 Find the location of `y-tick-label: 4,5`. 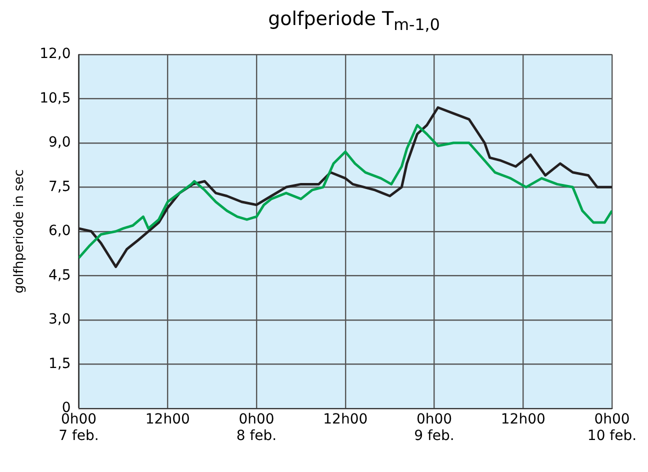

y-tick-label: 4,5 is located at coordinates (59, 275).